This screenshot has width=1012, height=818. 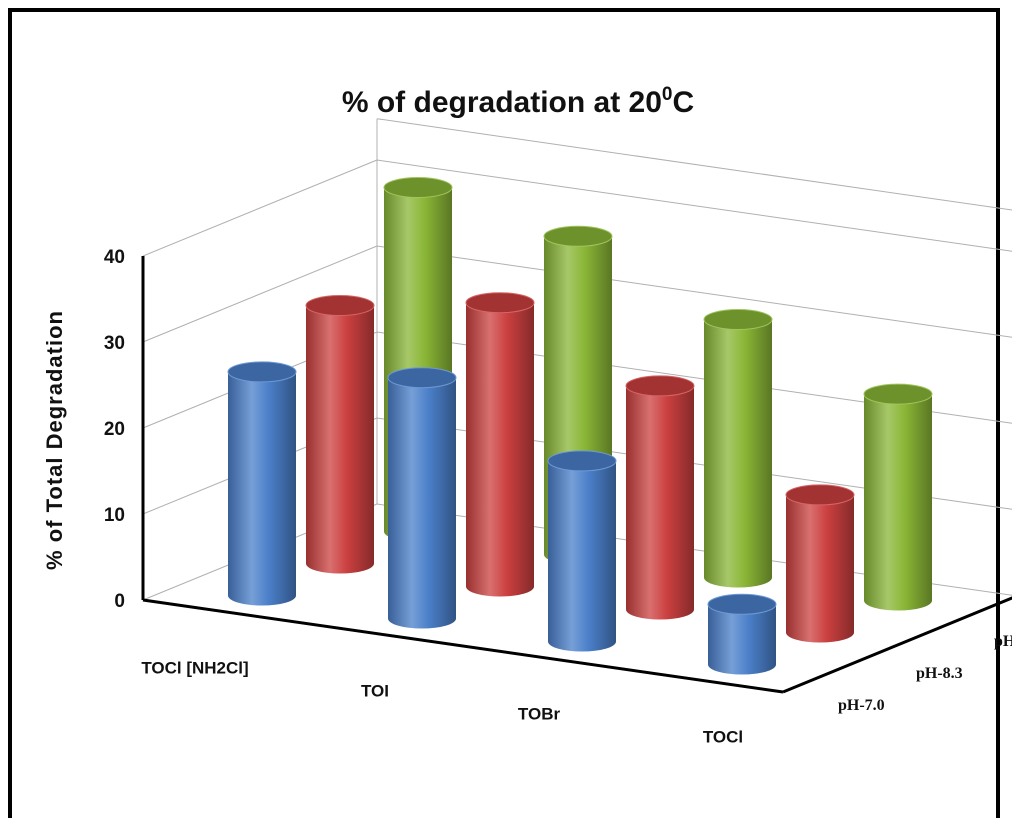 I want to click on category-label: TOBr, so click(x=539, y=714).